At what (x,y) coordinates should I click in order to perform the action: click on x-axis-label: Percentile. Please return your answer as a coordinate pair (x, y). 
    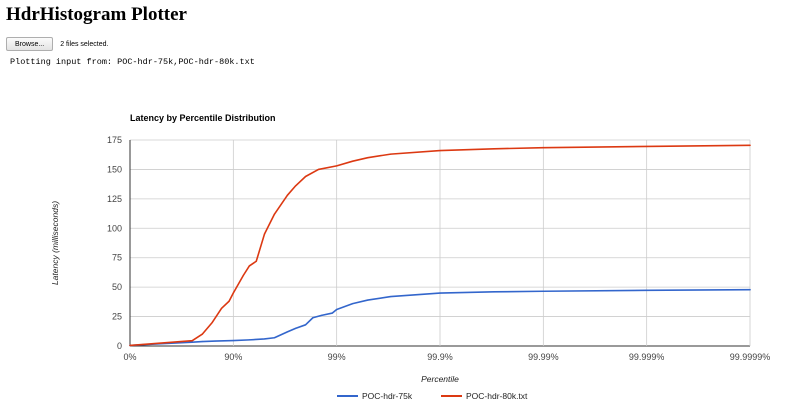
    Looking at the image, I should click on (440, 379).